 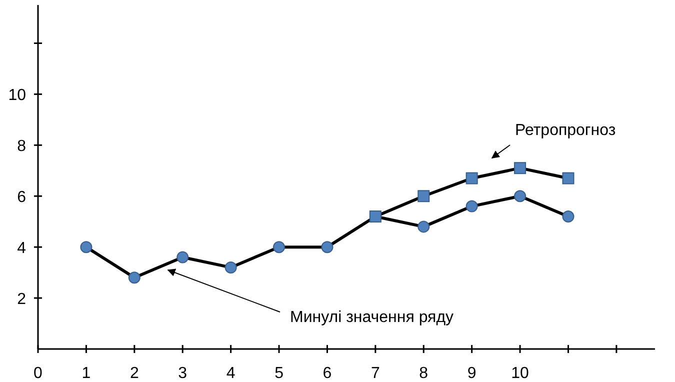 What do you see at coordinates (471, 373) in the screenshot?
I see `x-tick-label: 9` at bounding box center [471, 373].